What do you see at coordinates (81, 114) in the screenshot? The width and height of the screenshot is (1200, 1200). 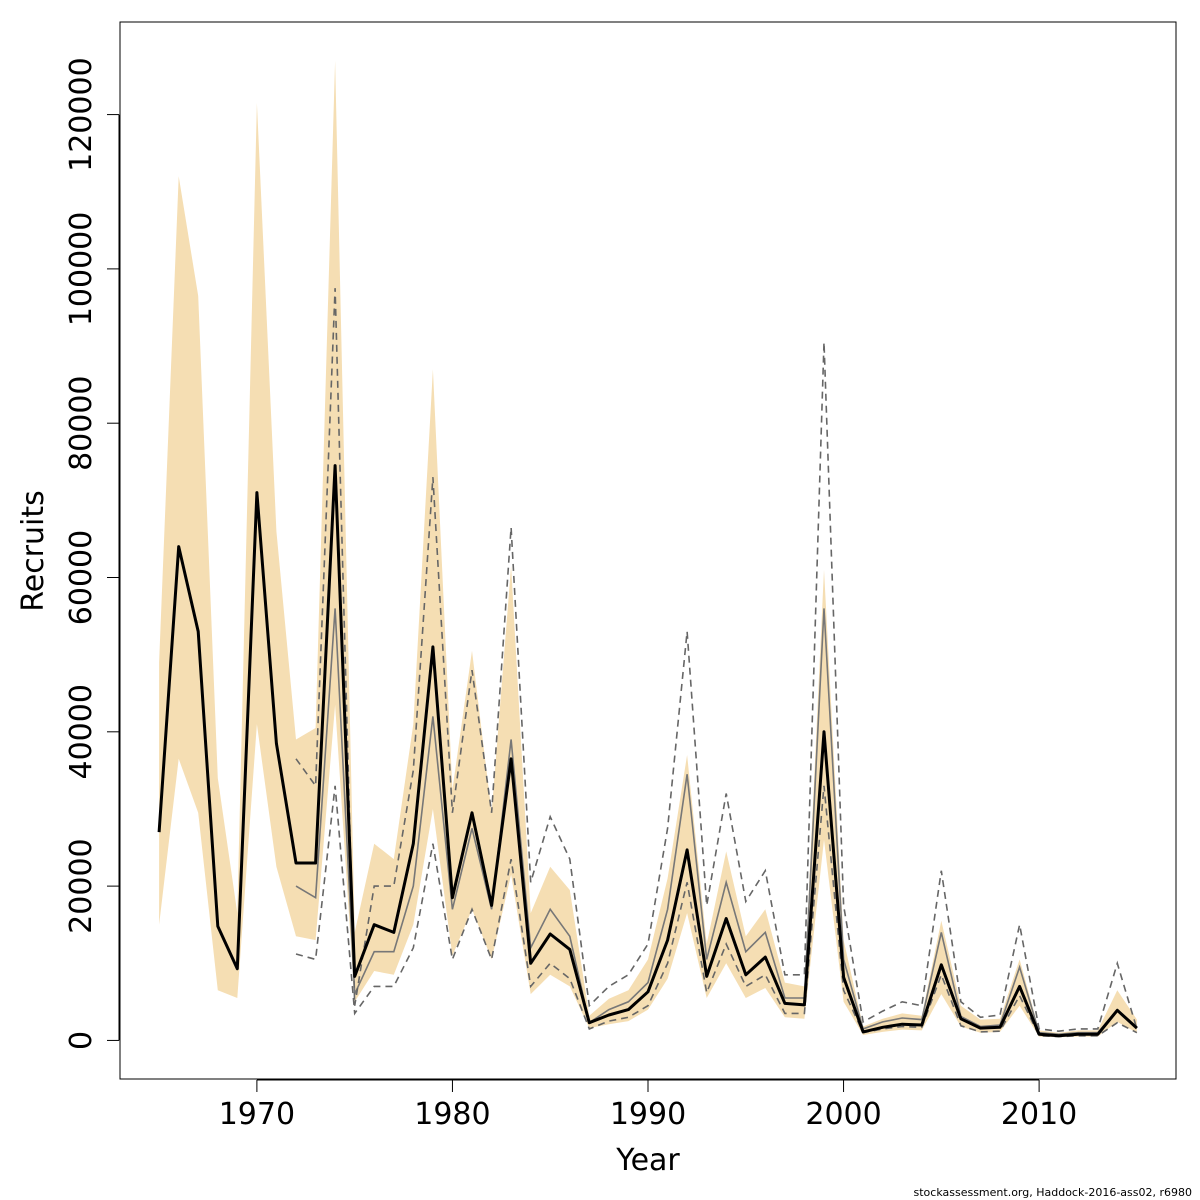 I see `y-tick-label: 120000` at bounding box center [81, 114].